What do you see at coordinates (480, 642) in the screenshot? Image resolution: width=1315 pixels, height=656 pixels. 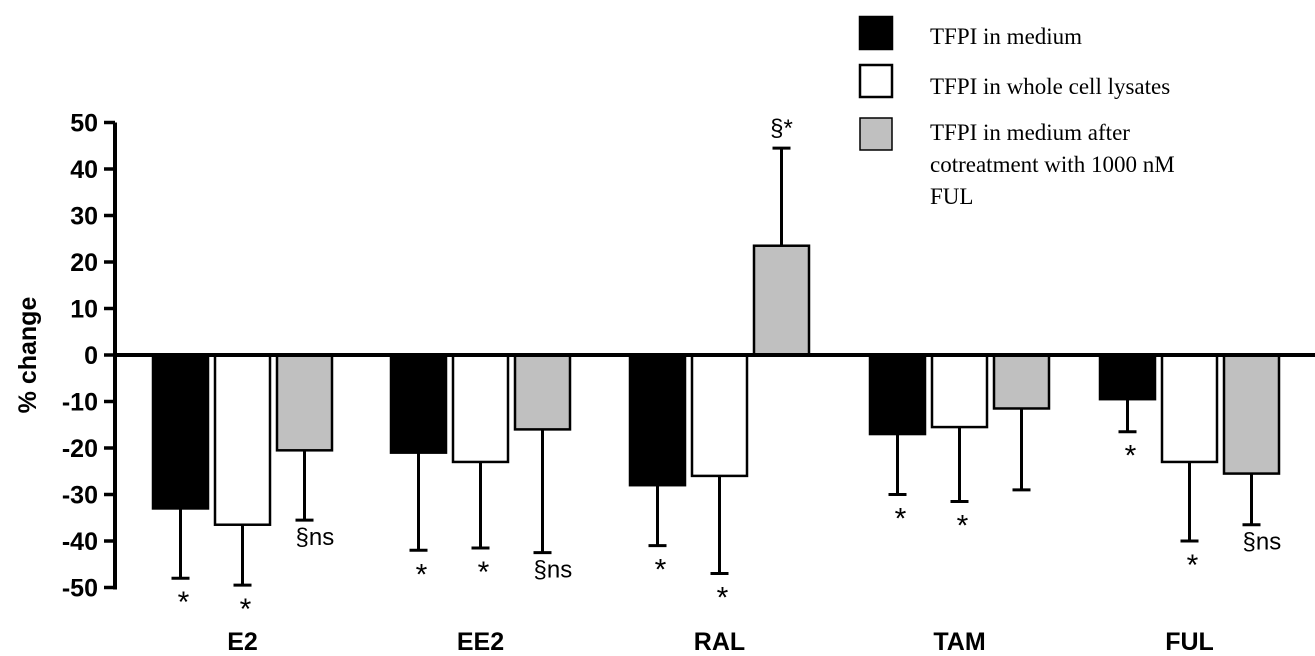 I see `category-label: EE2` at bounding box center [480, 642].